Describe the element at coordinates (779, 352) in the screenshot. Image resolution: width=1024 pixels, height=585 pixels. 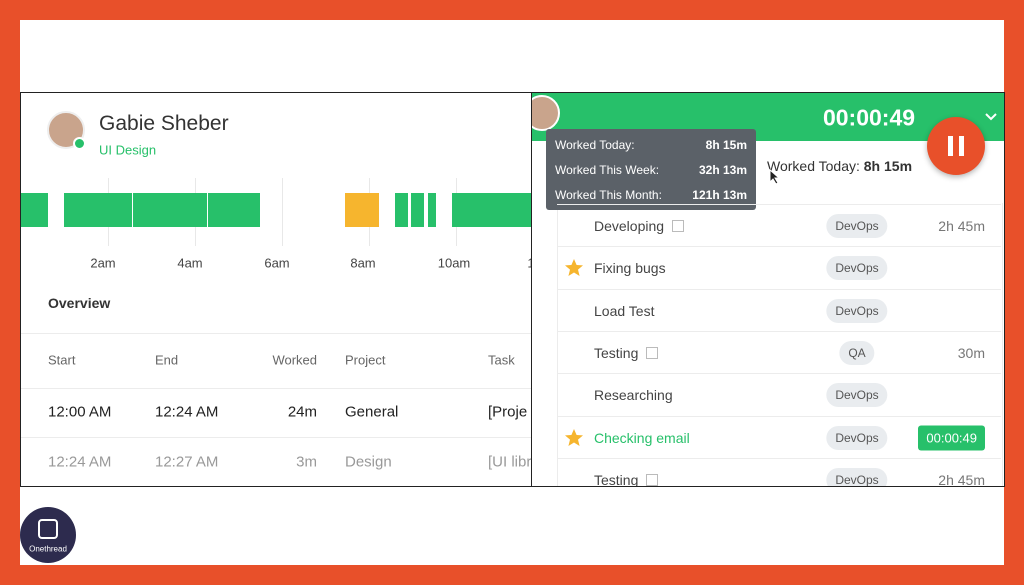
I see `task-row: Testing QA 30m` at that location.